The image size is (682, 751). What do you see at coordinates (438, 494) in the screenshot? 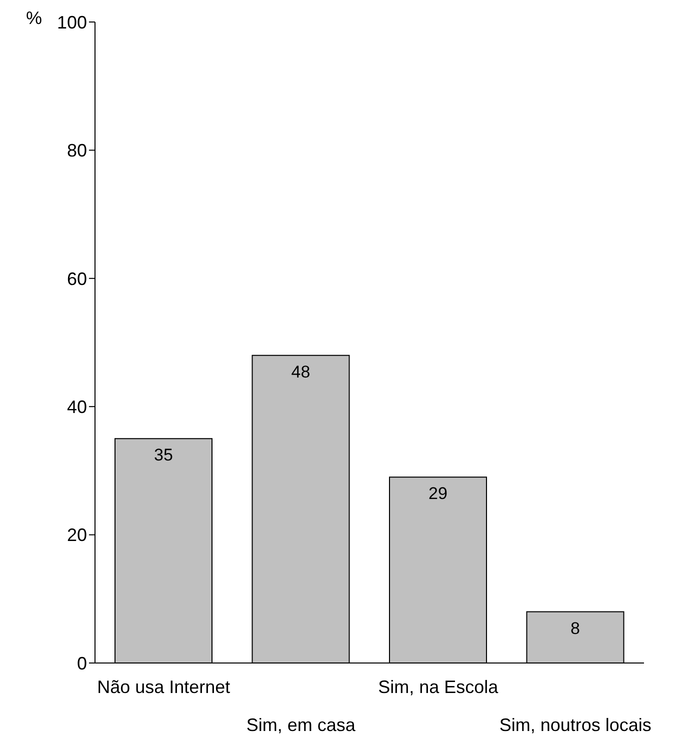
I see `data-label: 29` at bounding box center [438, 494].